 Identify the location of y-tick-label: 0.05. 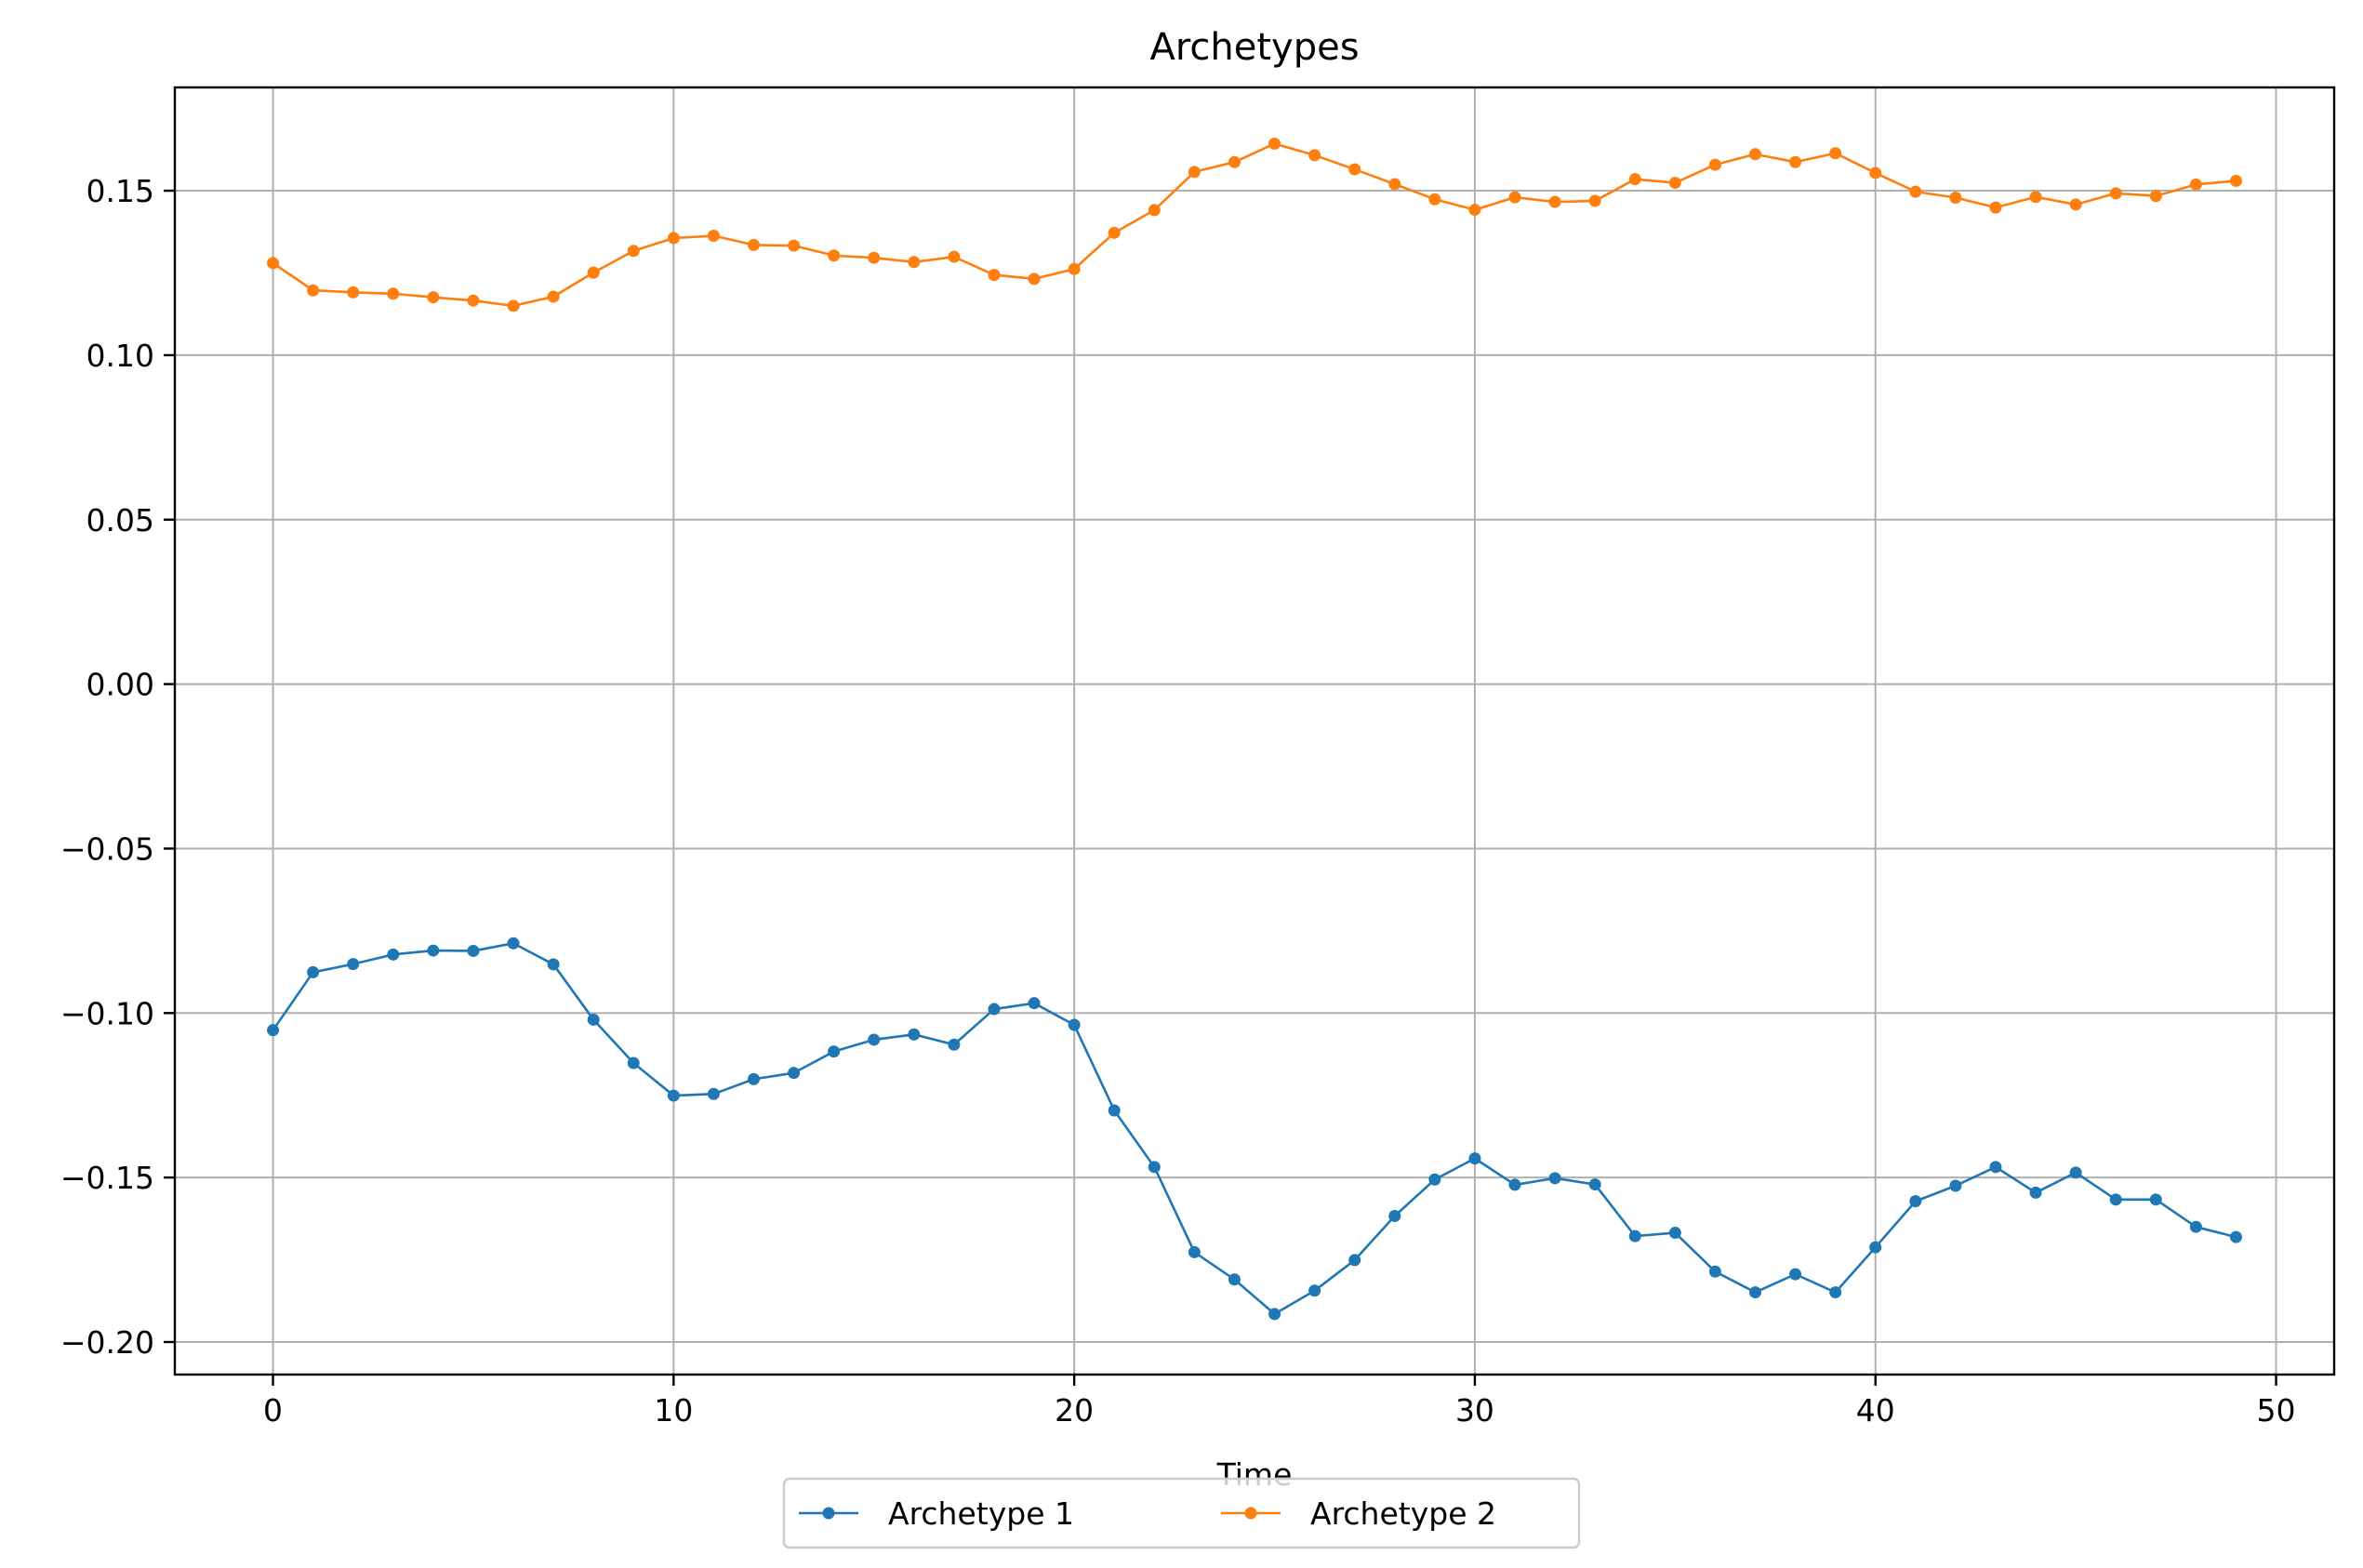
(120, 520).